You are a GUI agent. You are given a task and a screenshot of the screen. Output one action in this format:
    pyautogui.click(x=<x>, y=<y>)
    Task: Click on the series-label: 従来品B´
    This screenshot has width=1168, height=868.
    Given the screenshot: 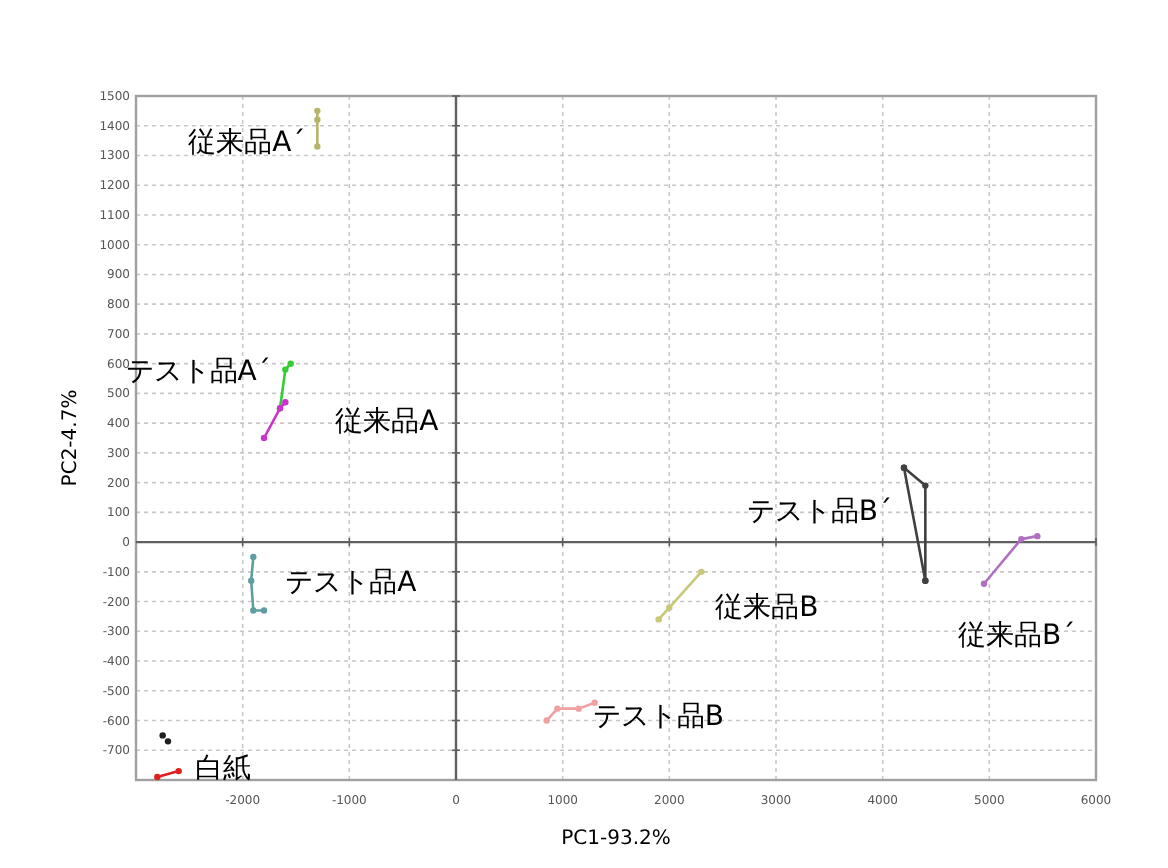 What is the action you would take?
    pyautogui.click(x=1017, y=635)
    